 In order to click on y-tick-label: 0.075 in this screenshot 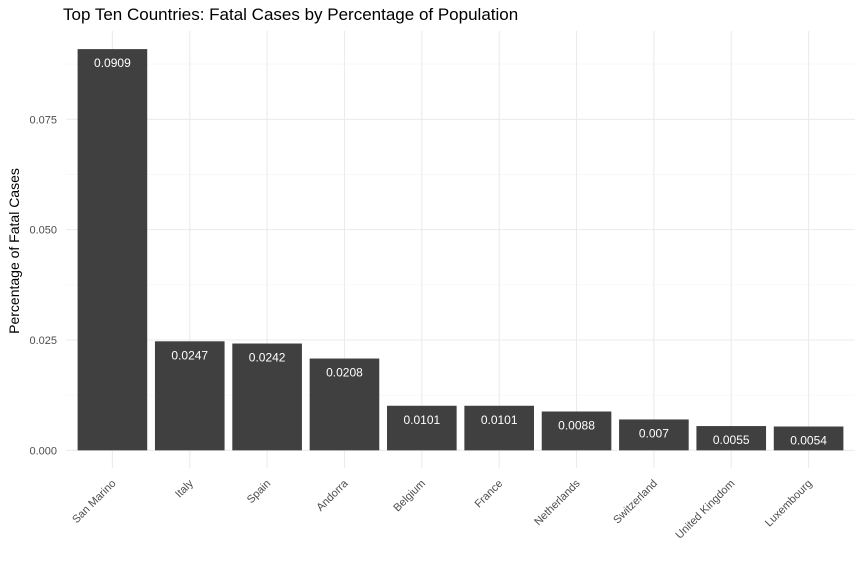, I will do `click(43, 120)`.